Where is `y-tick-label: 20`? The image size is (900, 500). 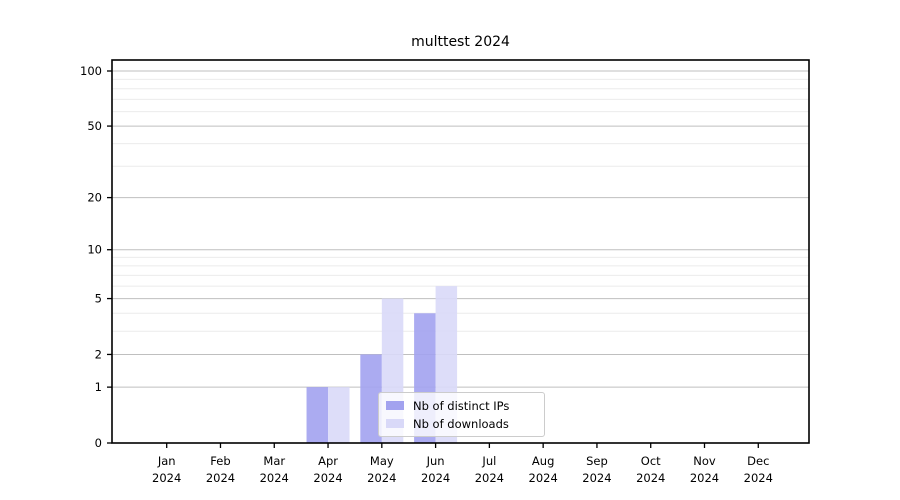 y-tick-label: 20 is located at coordinates (94, 198).